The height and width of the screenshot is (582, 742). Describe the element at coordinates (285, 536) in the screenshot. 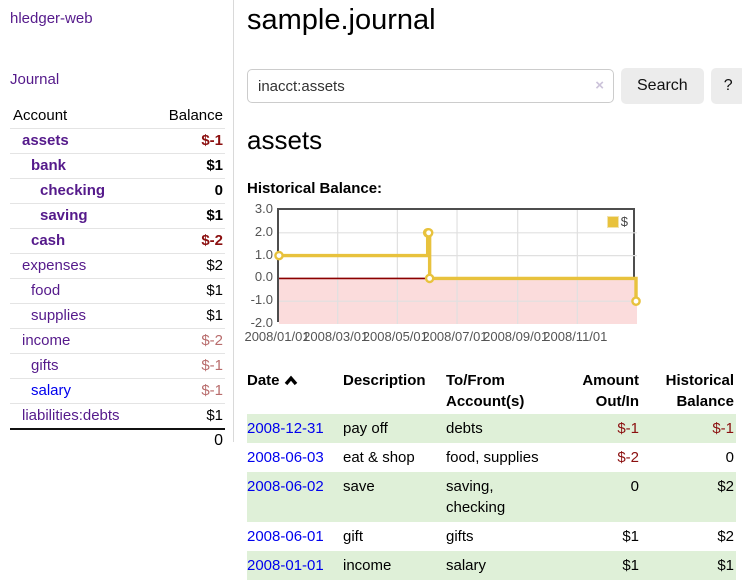

I see `transaction-date-link: 2008-06-01` at that location.